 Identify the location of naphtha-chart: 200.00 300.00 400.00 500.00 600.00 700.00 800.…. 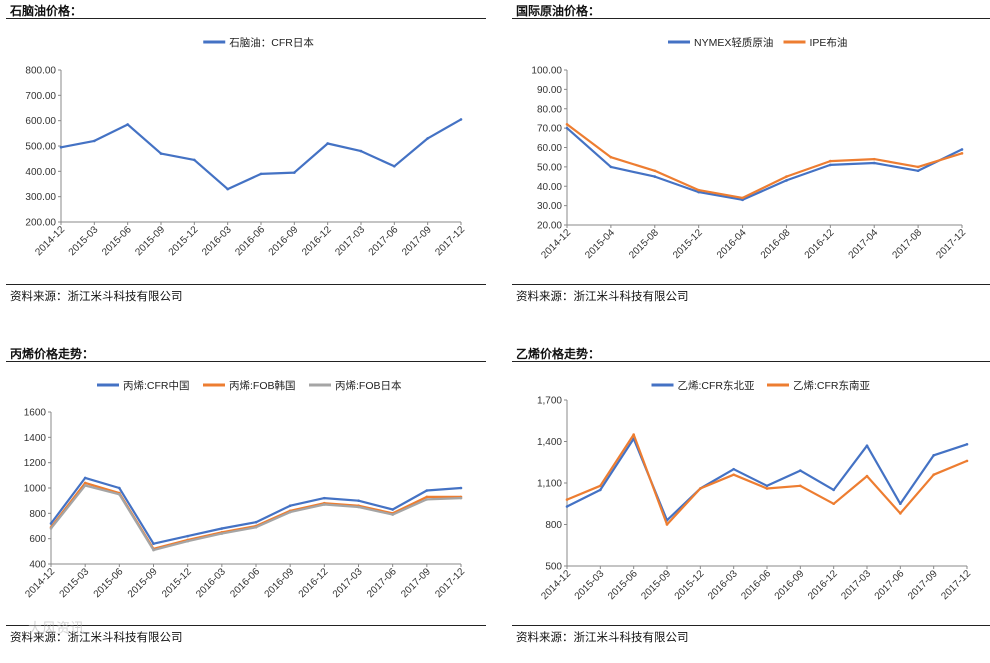
(246, 147).